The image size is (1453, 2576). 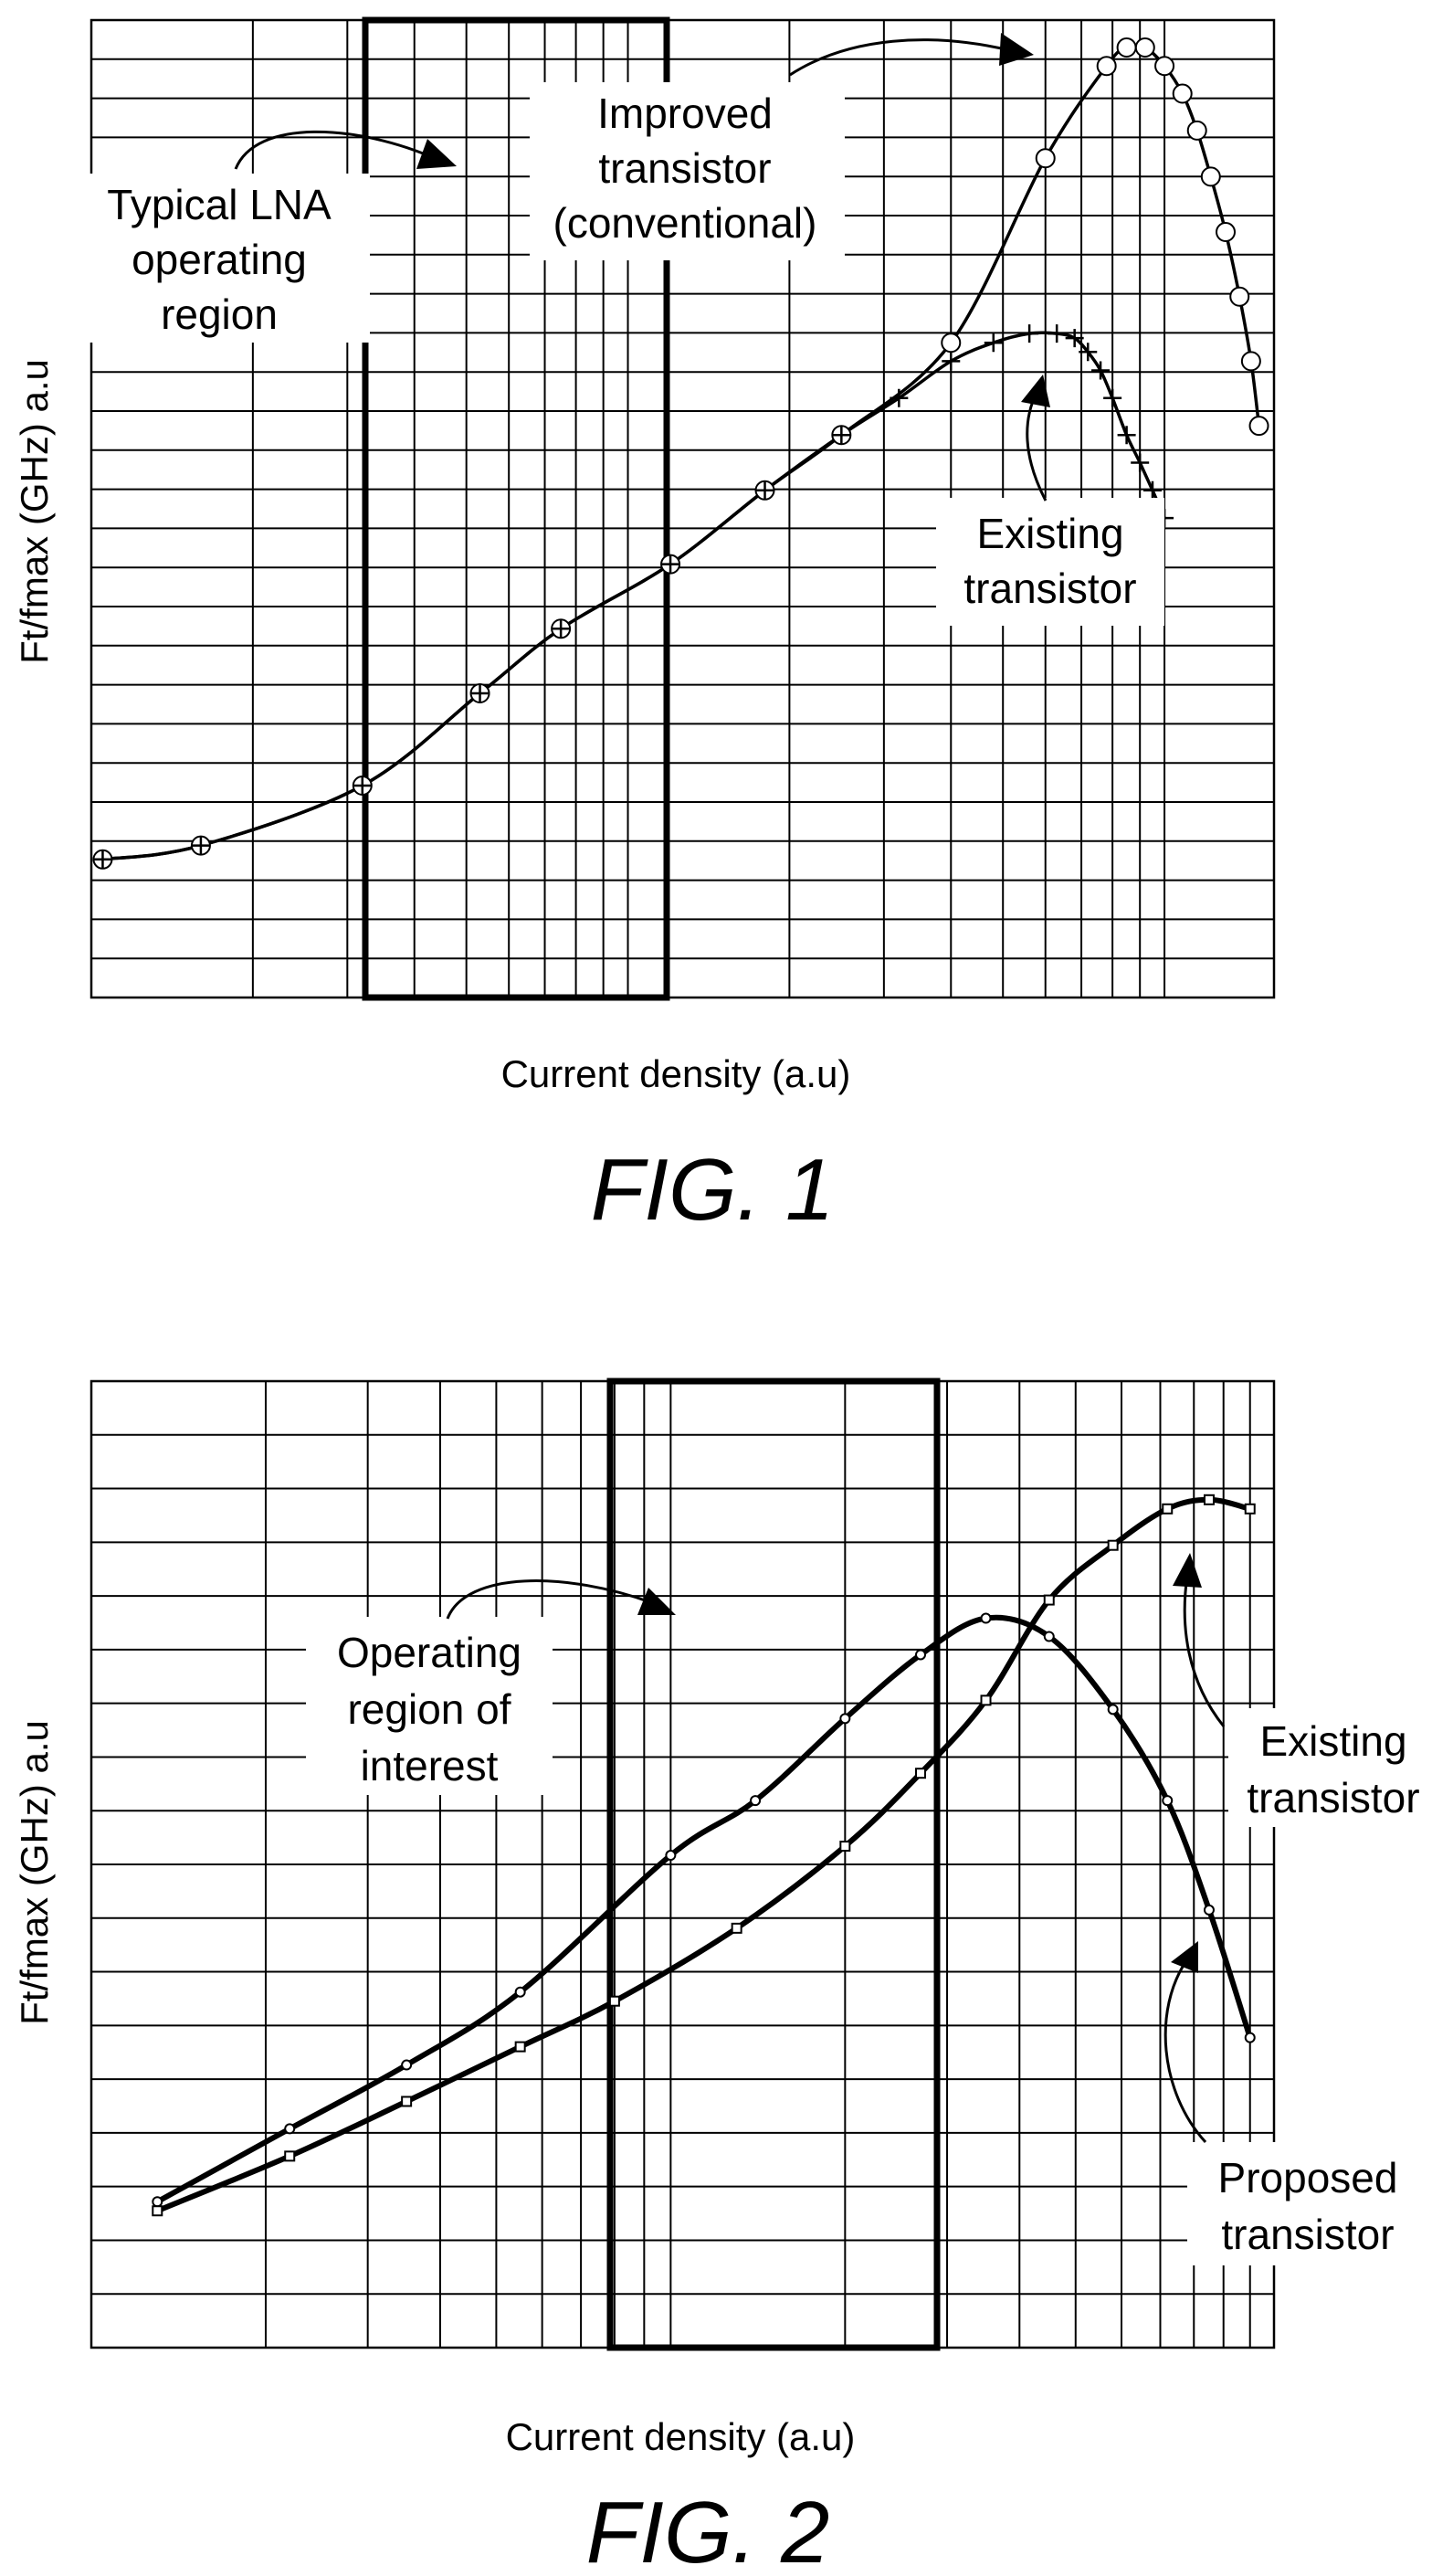 What do you see at coordinates (1049, 533) in the screenshot?
I see `fig1-existing-label-line1: Existing` at bounding box center [1049, 533].